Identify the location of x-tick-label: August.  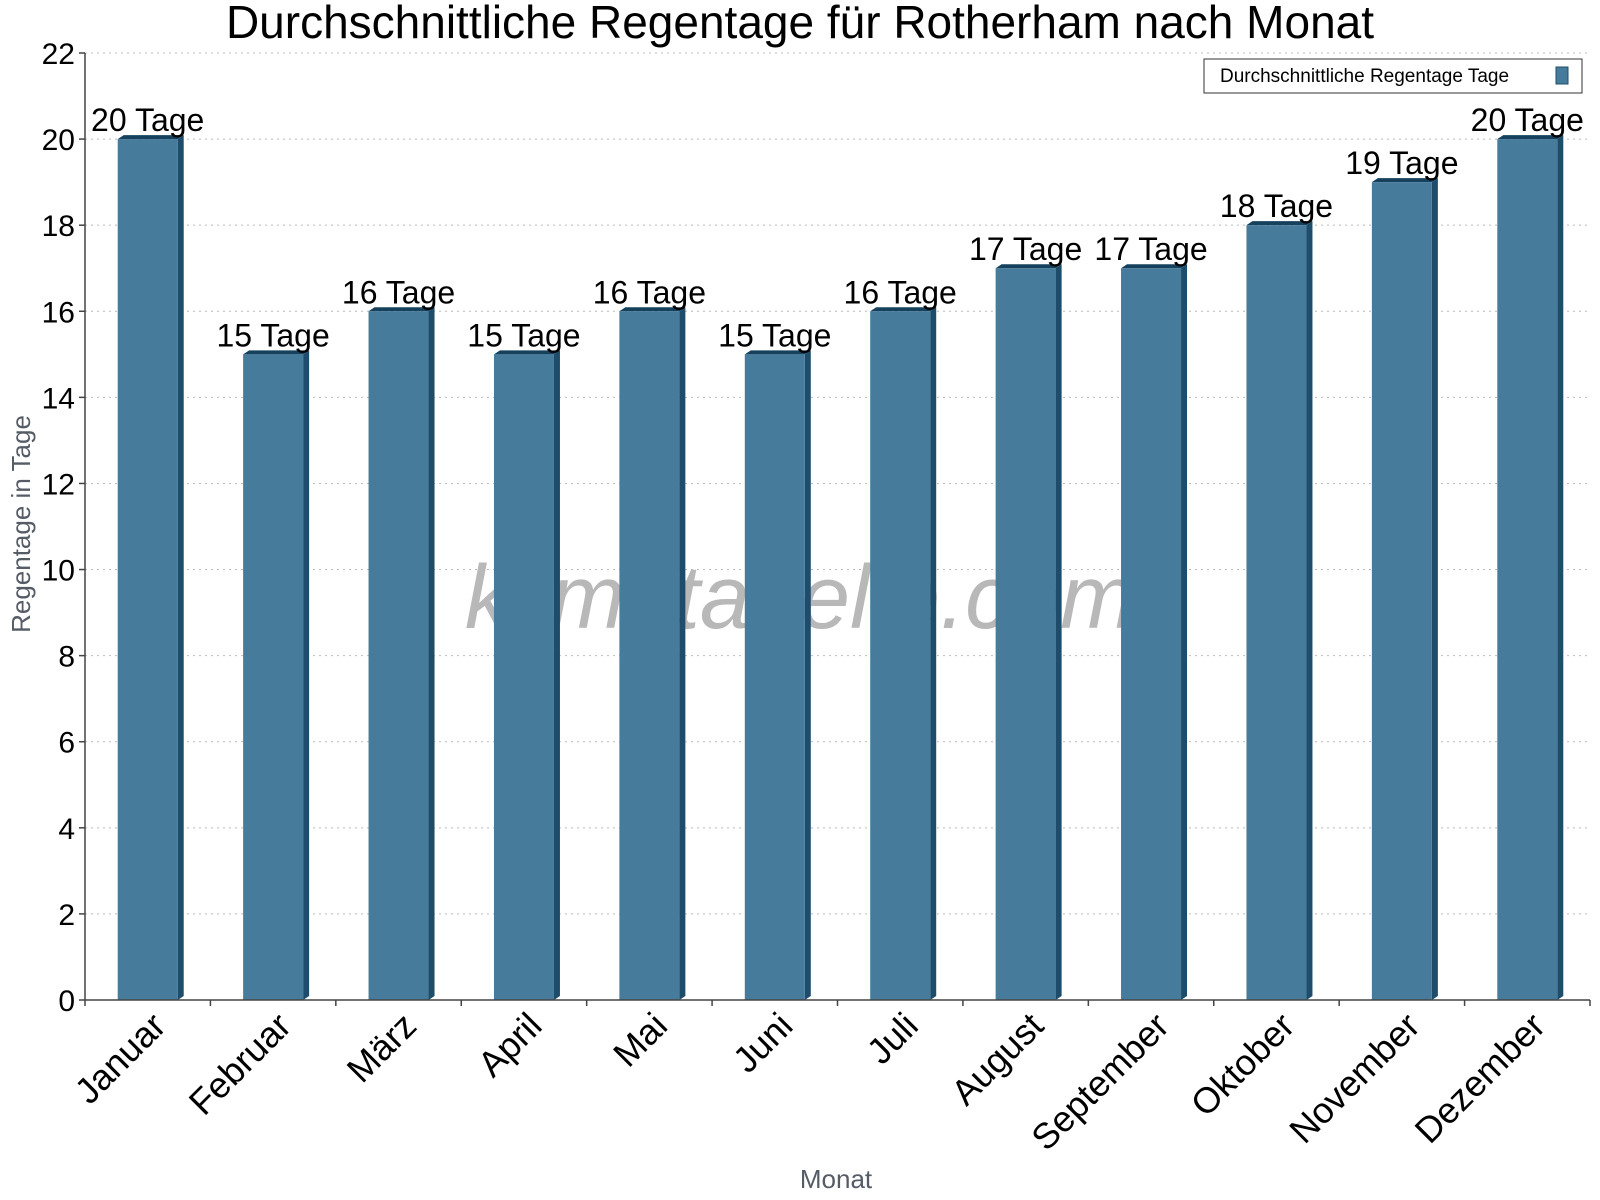
(997, 1059).